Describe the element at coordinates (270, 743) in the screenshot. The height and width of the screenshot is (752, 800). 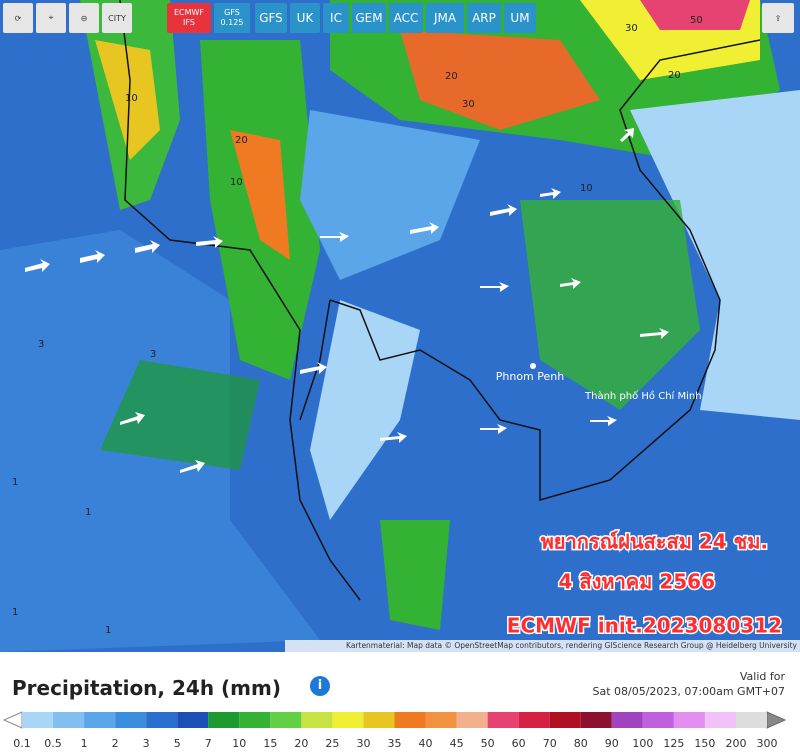
I see `scale-label: 15` at that location.